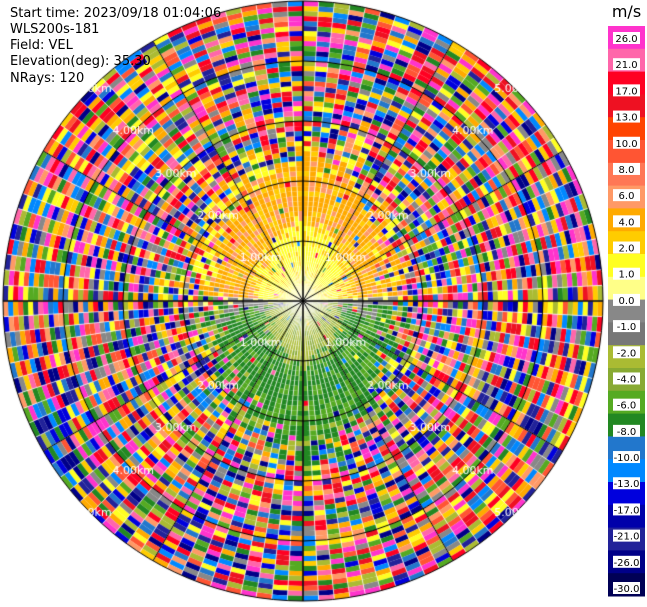 The height and width of the screenshot is (607, 647). I want to click on colorbar-tick-label: 8.0, so click(627, 170).